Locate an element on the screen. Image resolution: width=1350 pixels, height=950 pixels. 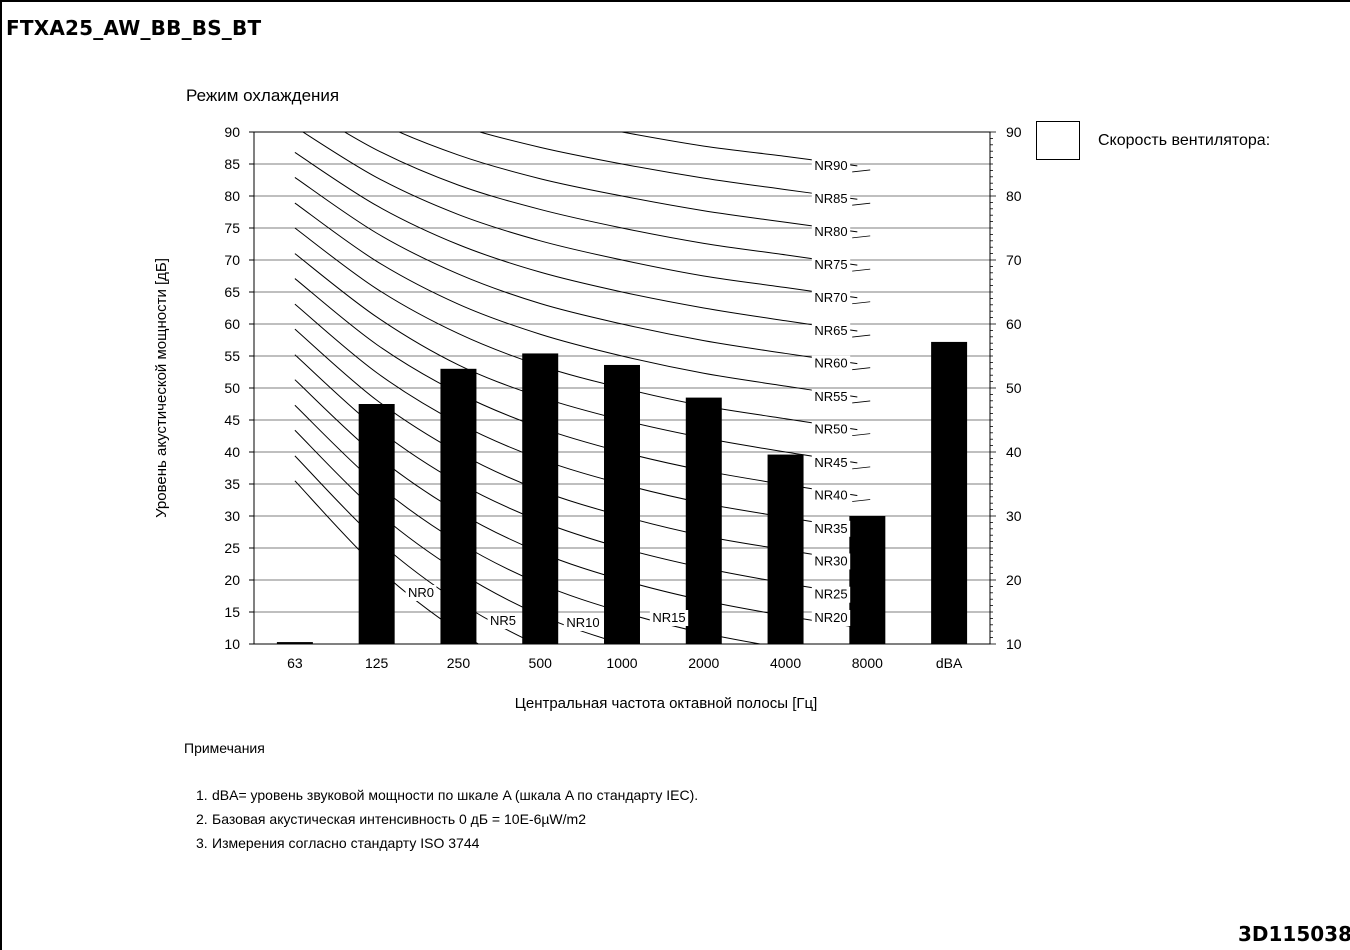
x-tick-label: 63 is located at coordinates (295, 663).